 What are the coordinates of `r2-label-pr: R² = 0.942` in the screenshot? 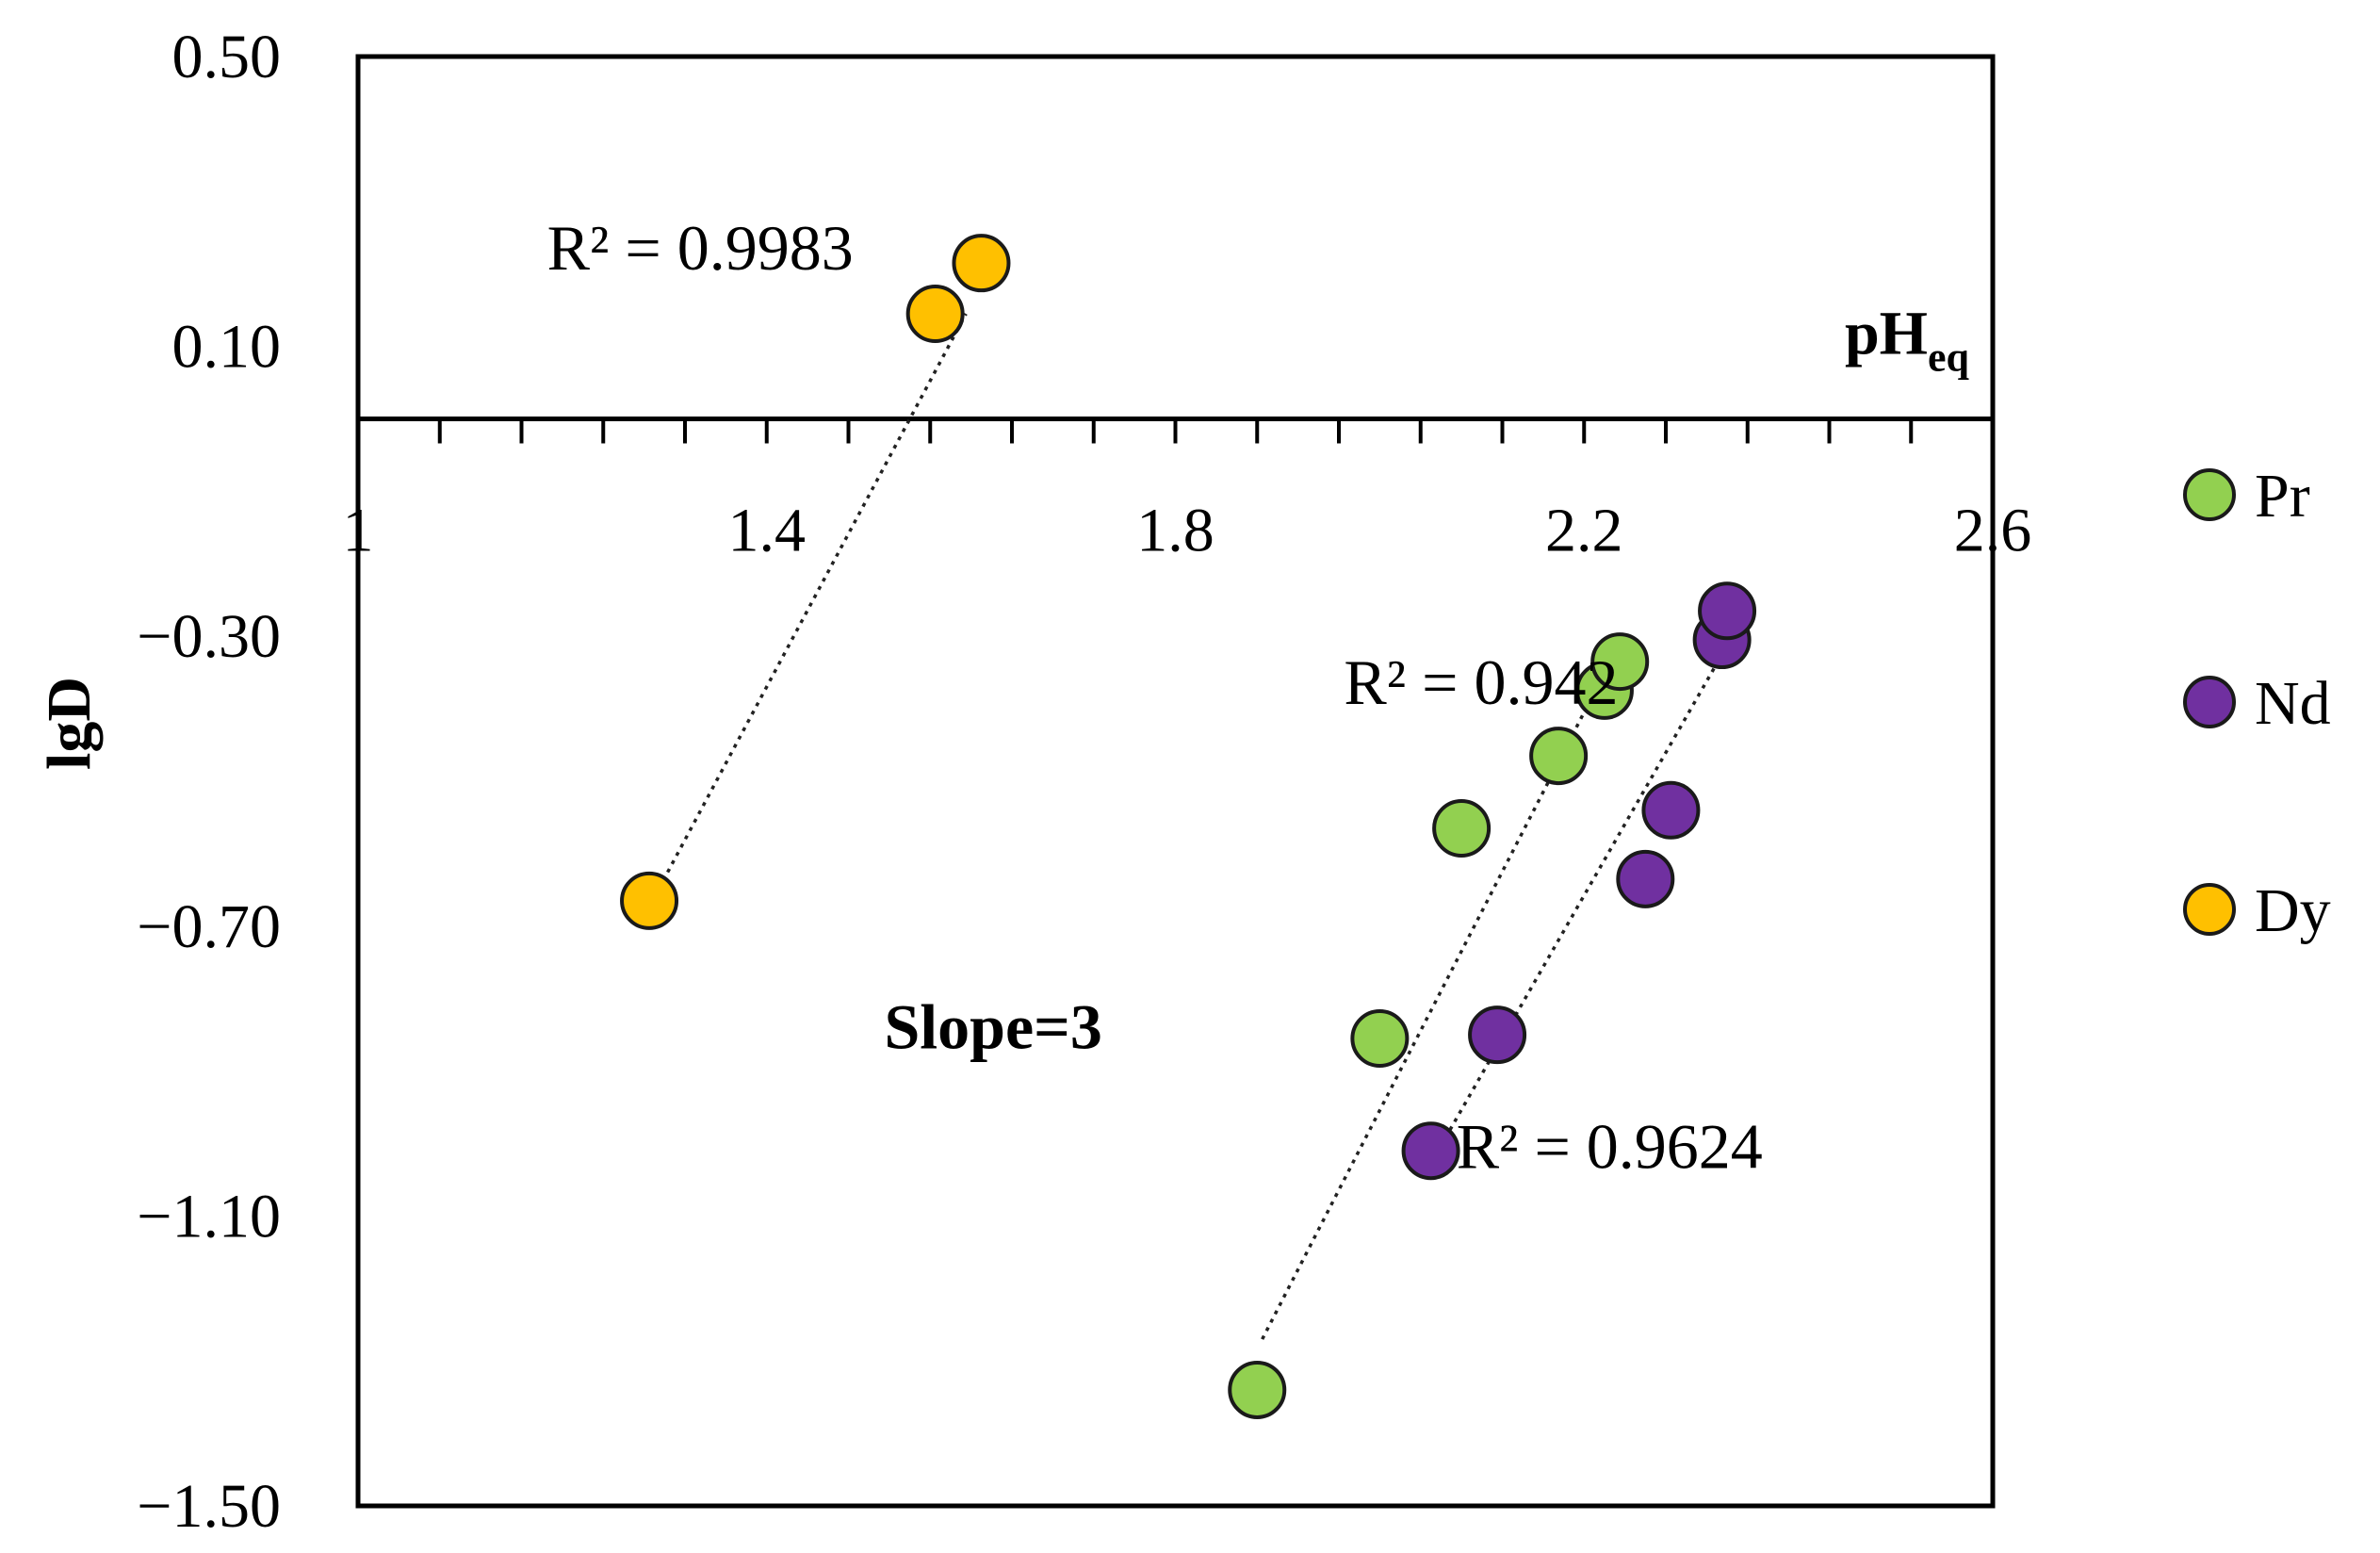 It's located at (1481, 682).